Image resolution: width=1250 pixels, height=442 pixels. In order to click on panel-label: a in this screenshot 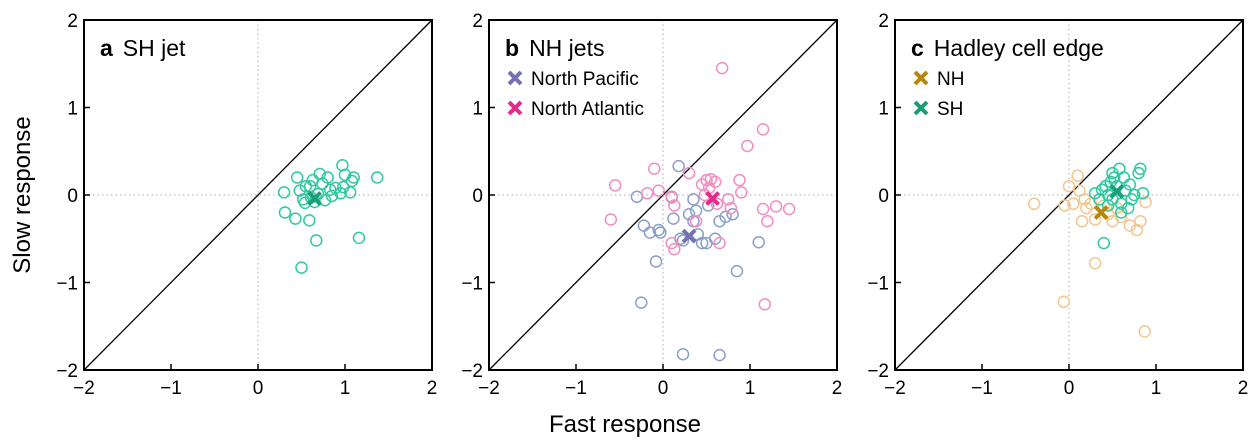, I will do `click(106, 48)`.